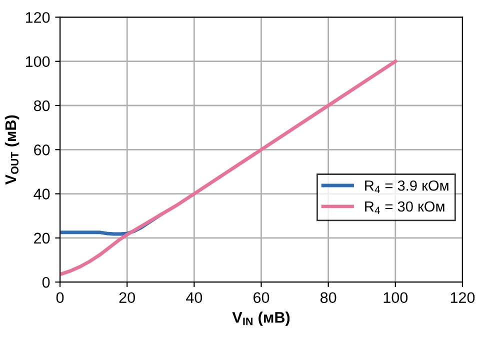 Image resolution: width=492 pixels, height=344 pixels. I want to click on legend-label: R$_{4}$ = 30 кОм, so click(404, 207).